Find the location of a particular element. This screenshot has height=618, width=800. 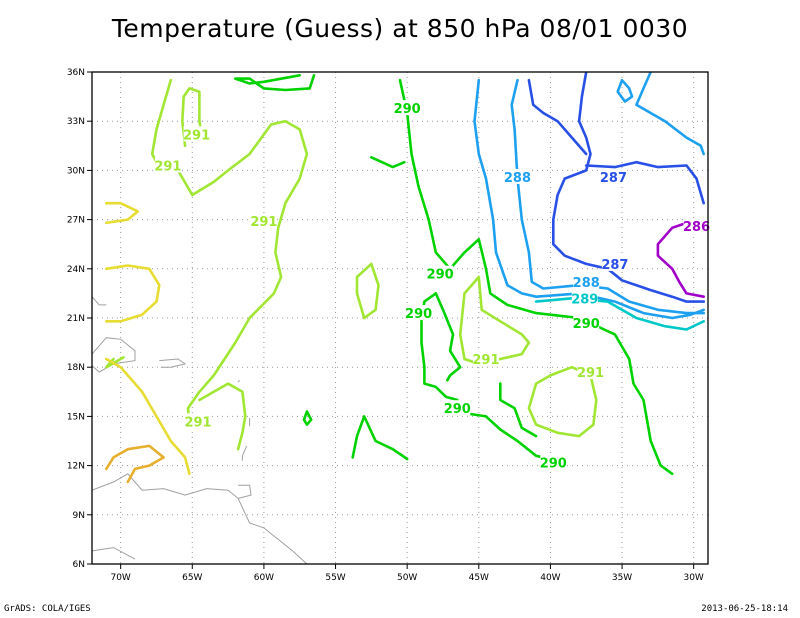

y-tick-label: 6N is located at coordinates (79, 565).